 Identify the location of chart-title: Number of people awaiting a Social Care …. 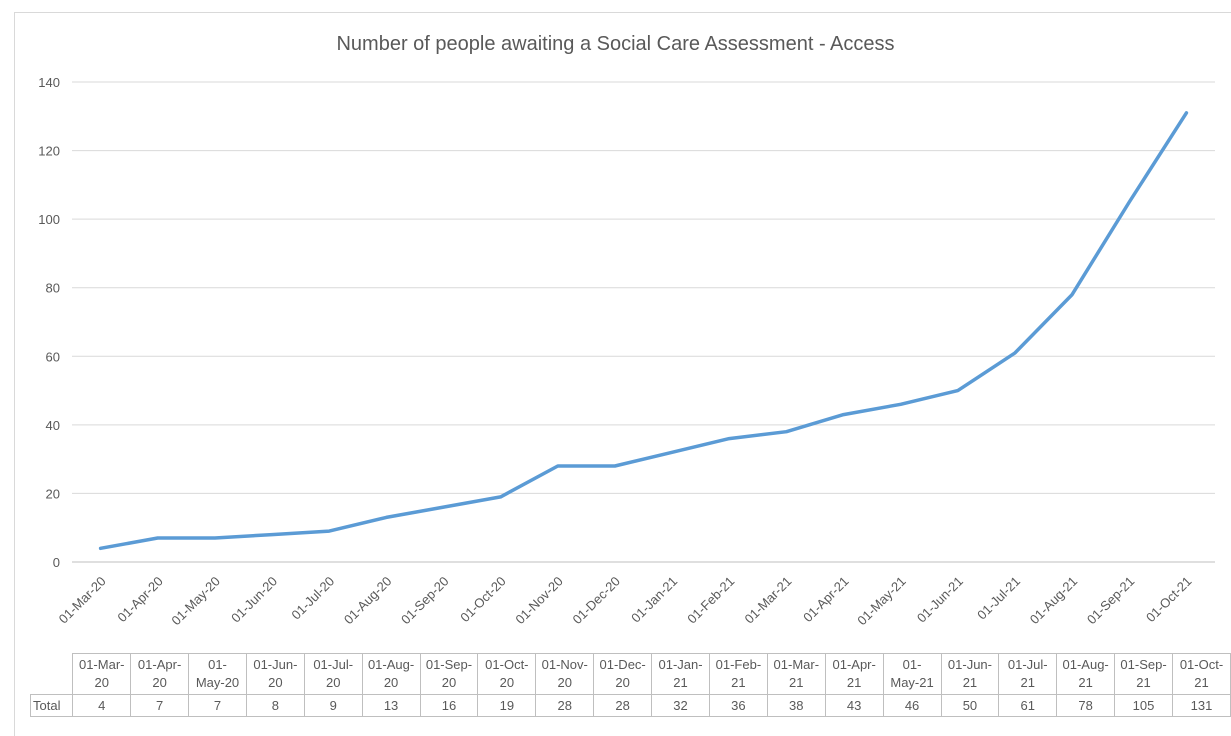
(615, 44).